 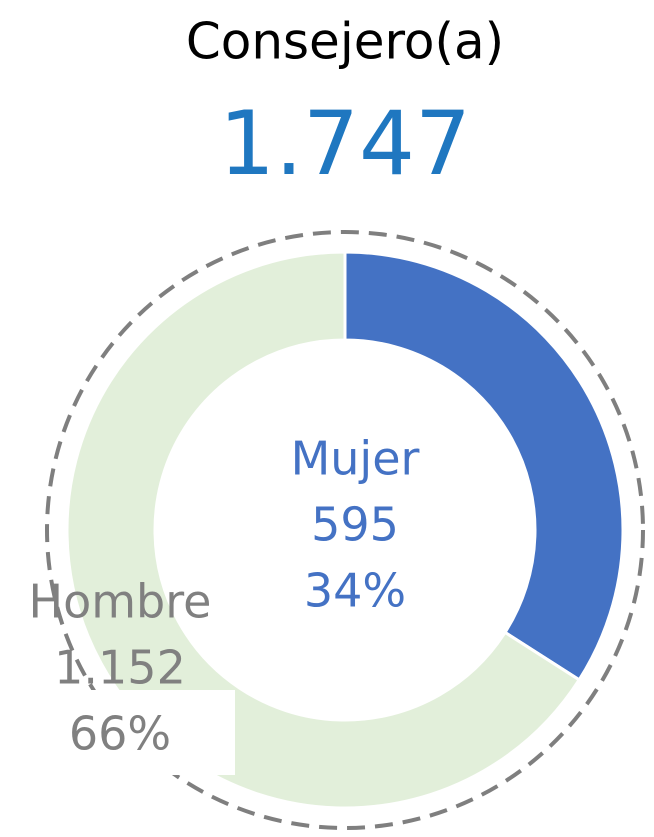 What do you see at coordinates (355, 459) in the screenshot?
I see `category-label: Mujer` at bounding box center [355, 459].